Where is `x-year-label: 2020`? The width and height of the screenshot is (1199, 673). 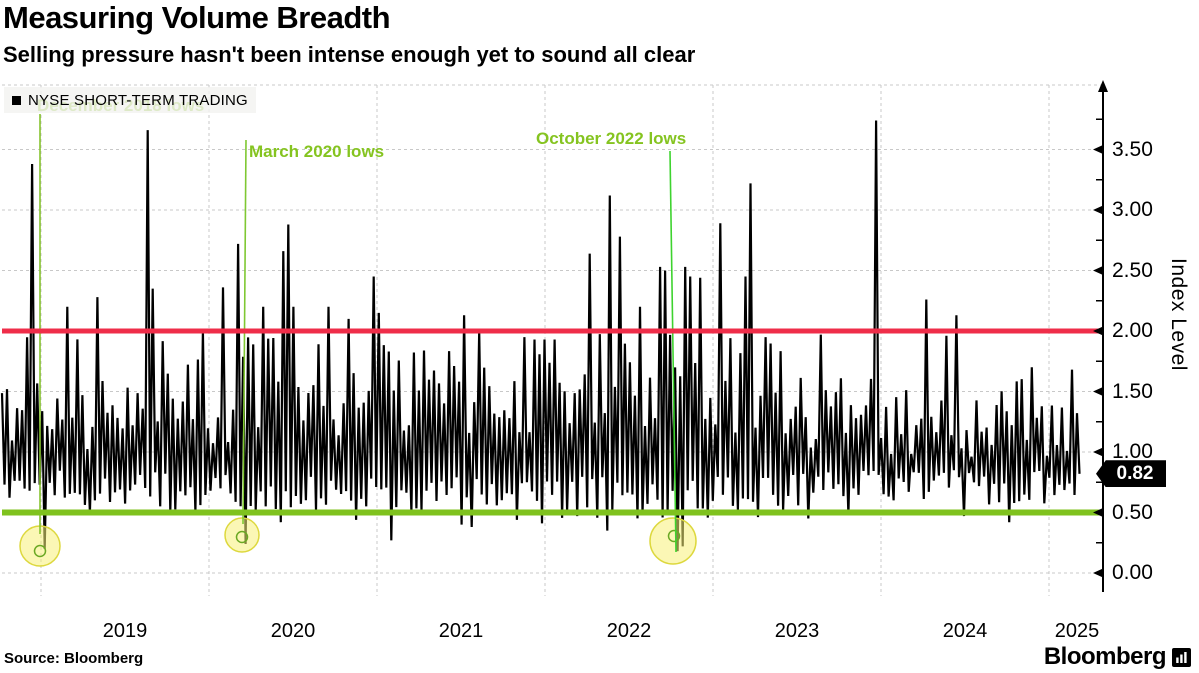 x-year-label: 2020 is located at coordinates (293, 631).